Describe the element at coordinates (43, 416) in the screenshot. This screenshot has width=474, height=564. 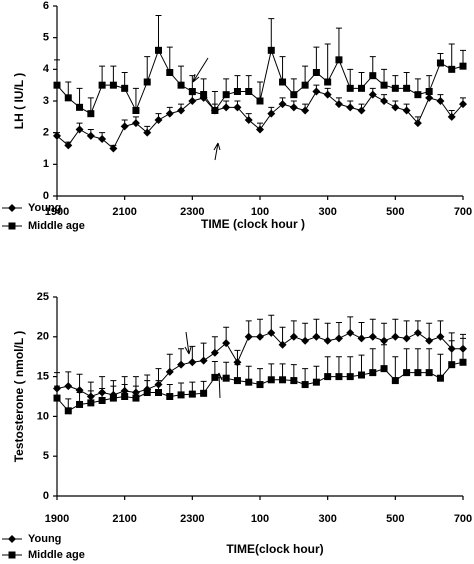
I see `y-tick-label: 10` at that location.